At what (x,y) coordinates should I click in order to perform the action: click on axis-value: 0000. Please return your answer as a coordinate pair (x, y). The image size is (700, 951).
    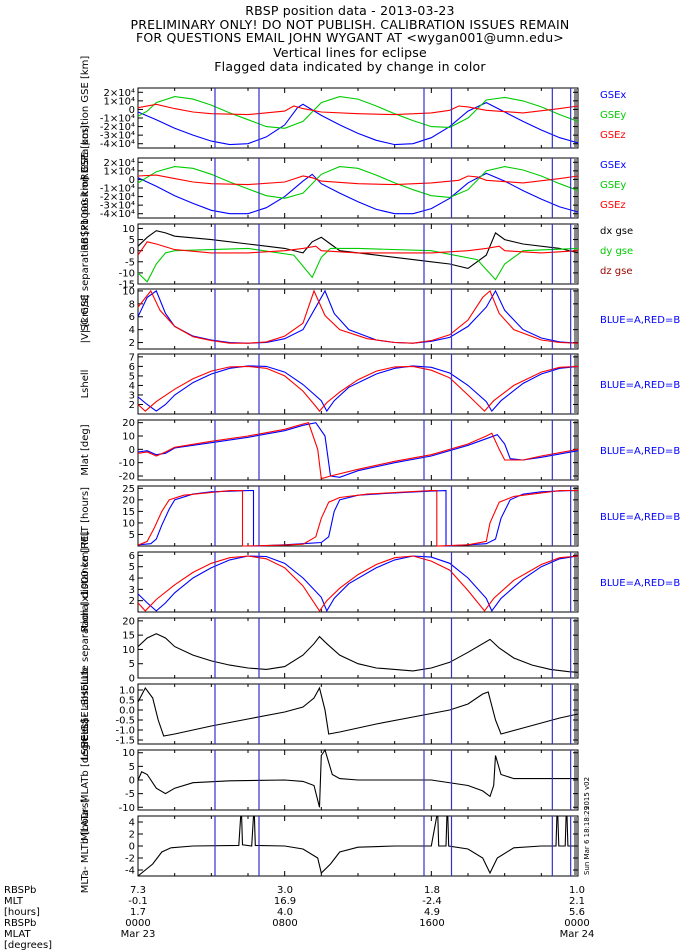
    Looking at the image, I should click on (577, 923).